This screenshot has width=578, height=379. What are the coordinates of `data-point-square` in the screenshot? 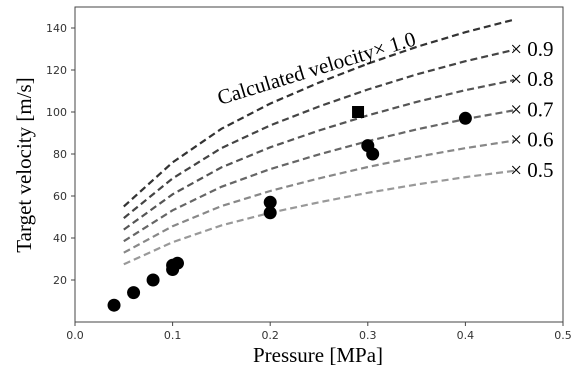 It's located at (358, 112).